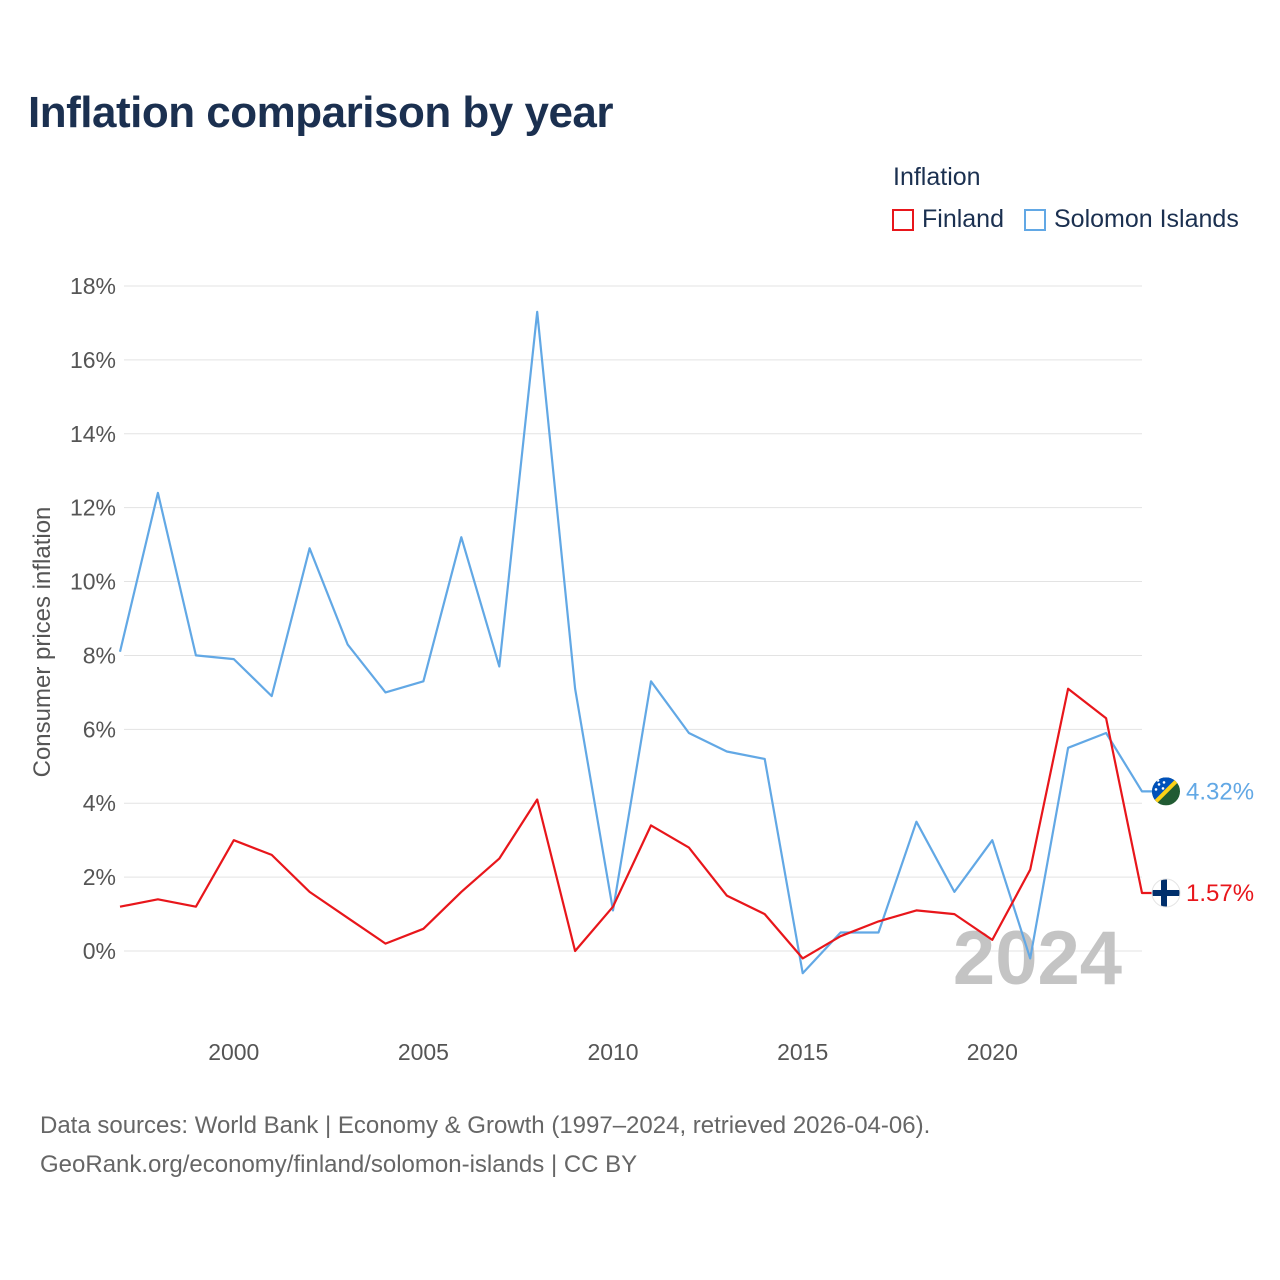 The width and height of the screenshot is (1280, 1280). I want to click on legend-item-finland: Finland, so click(948, 219).